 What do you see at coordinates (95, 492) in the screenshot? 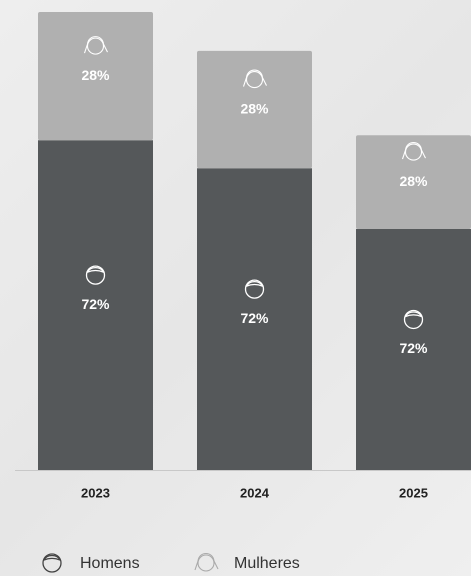
I see `x-tick-label: 2023` at bounding box center [95, 492].